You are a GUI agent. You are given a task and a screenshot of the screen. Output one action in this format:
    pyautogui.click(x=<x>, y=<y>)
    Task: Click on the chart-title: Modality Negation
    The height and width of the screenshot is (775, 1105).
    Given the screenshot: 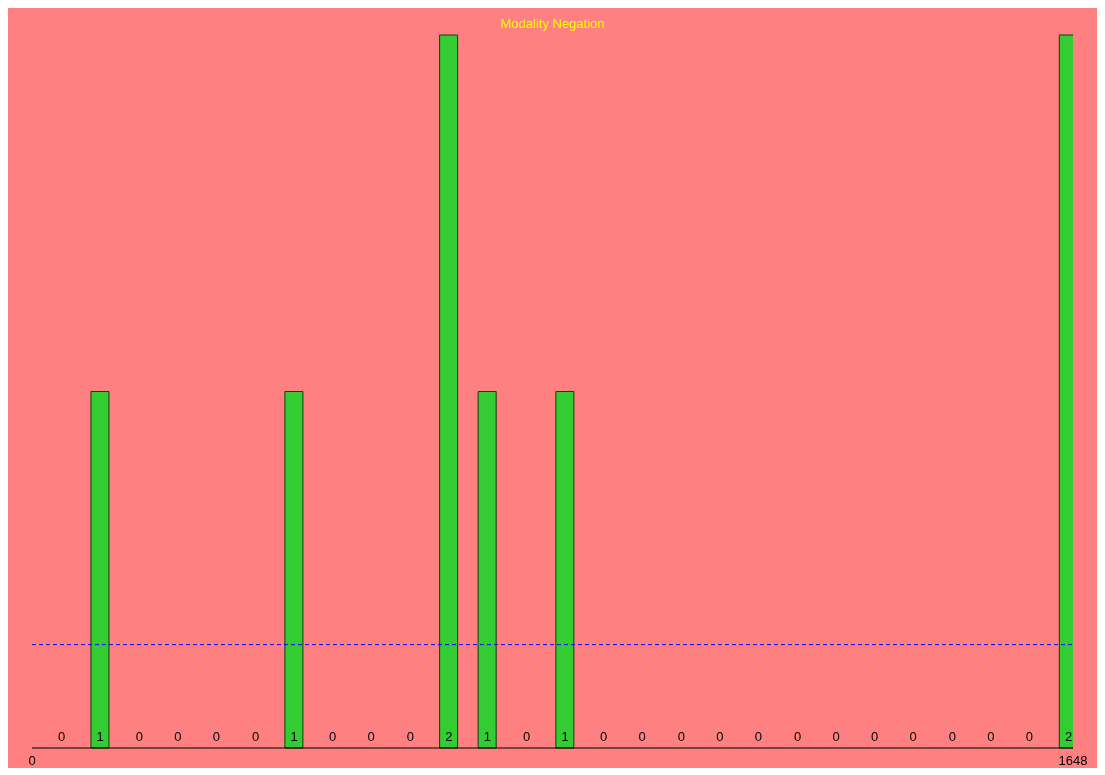 What is the action you would take?
    pyautogui.click(x=552, y=23)
    